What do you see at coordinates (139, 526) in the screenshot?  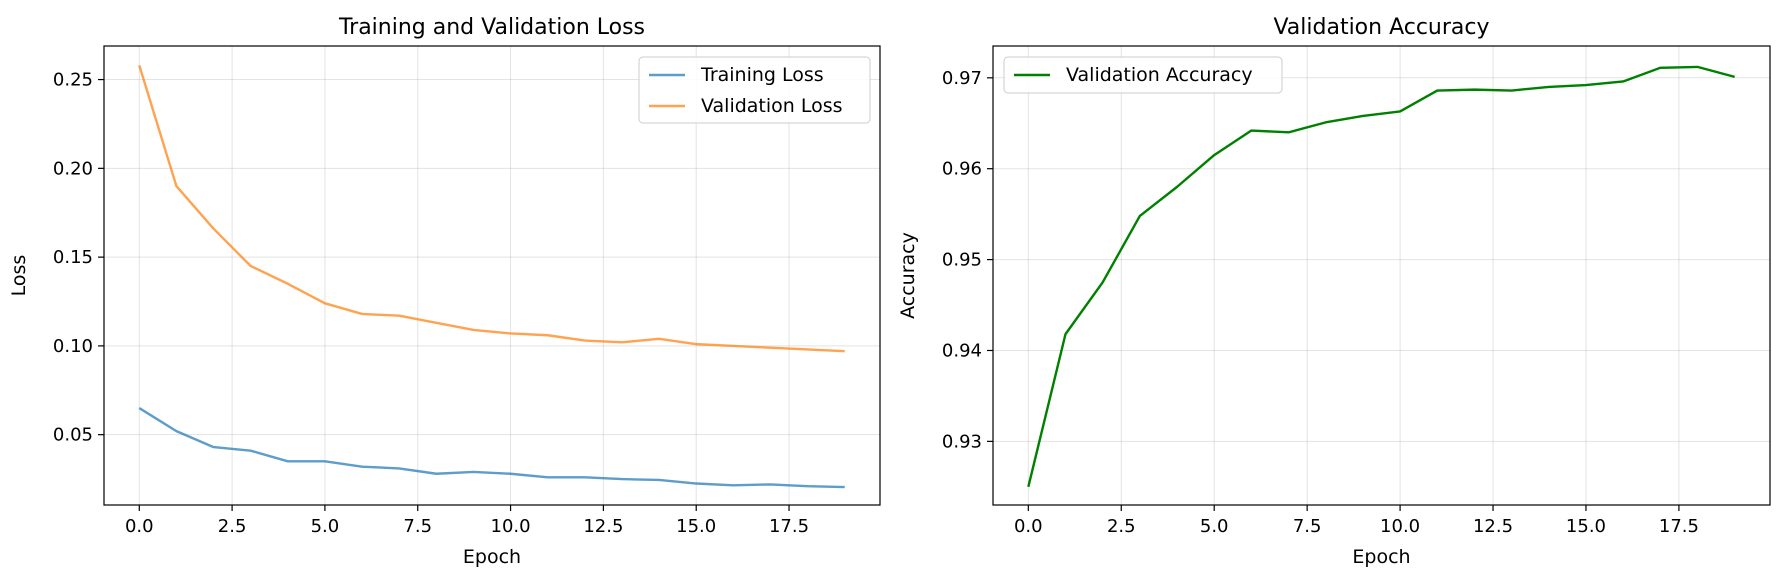 I see `loss-x-tick-label: 0.0` at bounding box center [139, 526].